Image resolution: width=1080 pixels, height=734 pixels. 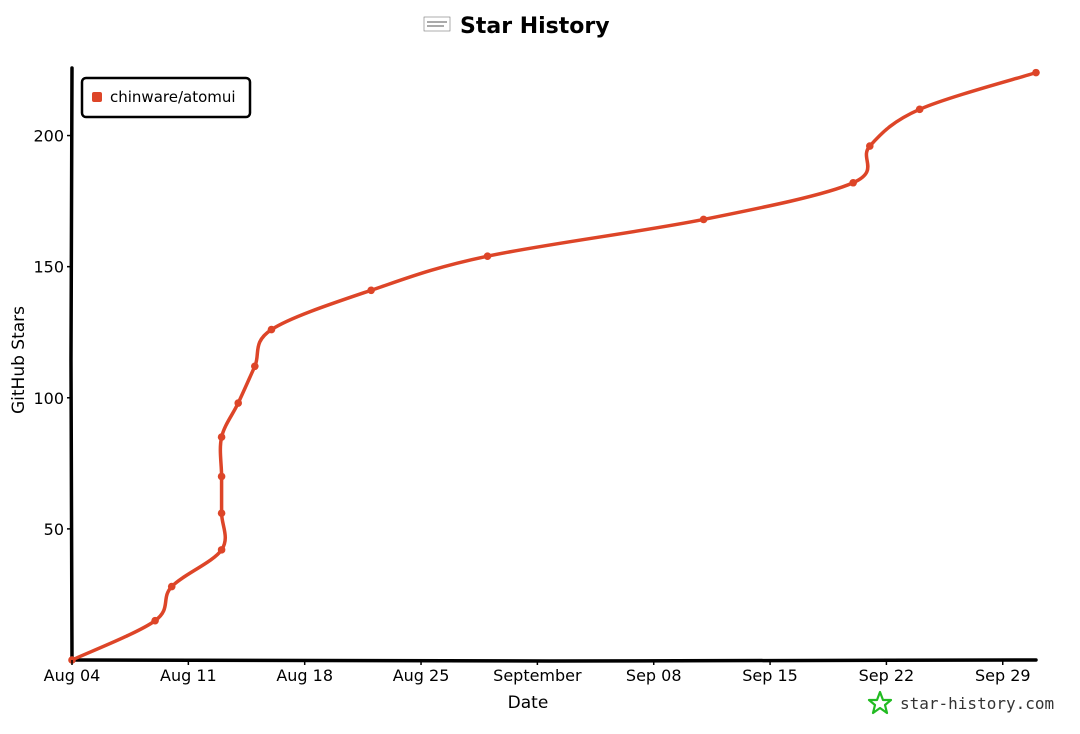 I want to click on chart-title: Star History, so click(x=535, y=26).